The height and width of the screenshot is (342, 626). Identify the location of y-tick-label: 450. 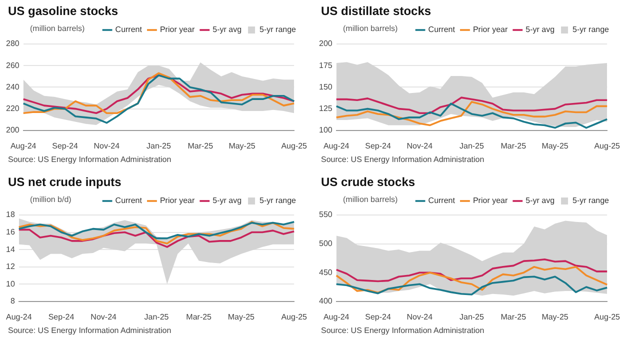
(325, 272).